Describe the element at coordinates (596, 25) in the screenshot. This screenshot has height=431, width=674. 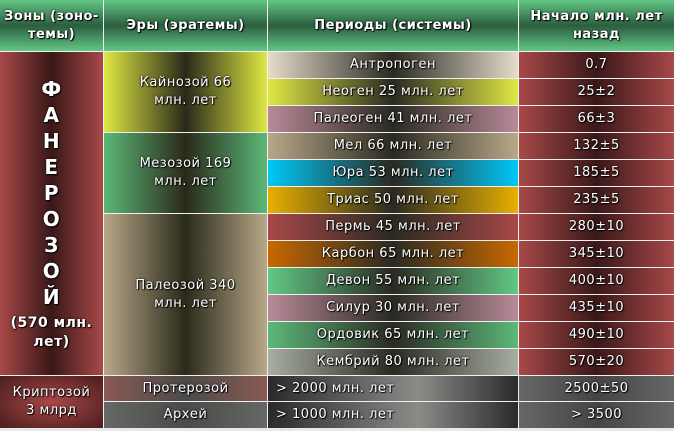
I see `header-start: Начало млн. лет назад` at that location.